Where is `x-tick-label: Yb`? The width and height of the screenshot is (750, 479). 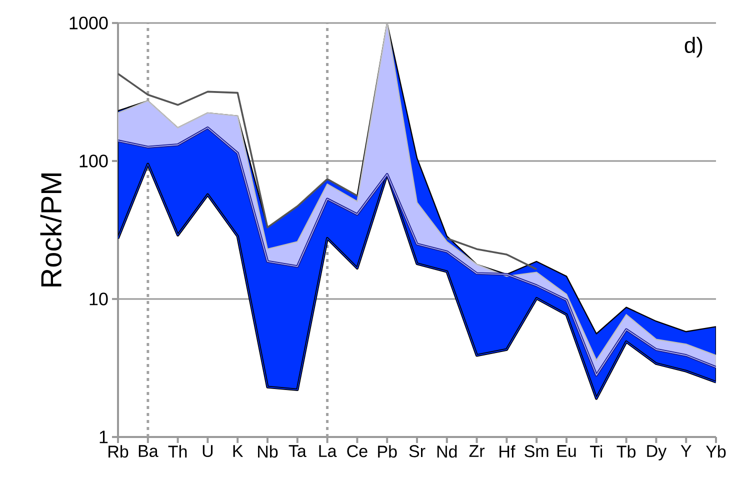 x-tick-label: Yb is located at coordinates (716, 451).